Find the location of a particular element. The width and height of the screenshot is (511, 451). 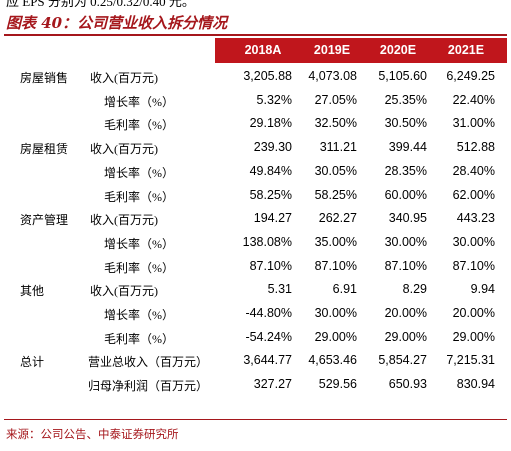

table-value: 3,205.88 is located at coordinates (267, 76).